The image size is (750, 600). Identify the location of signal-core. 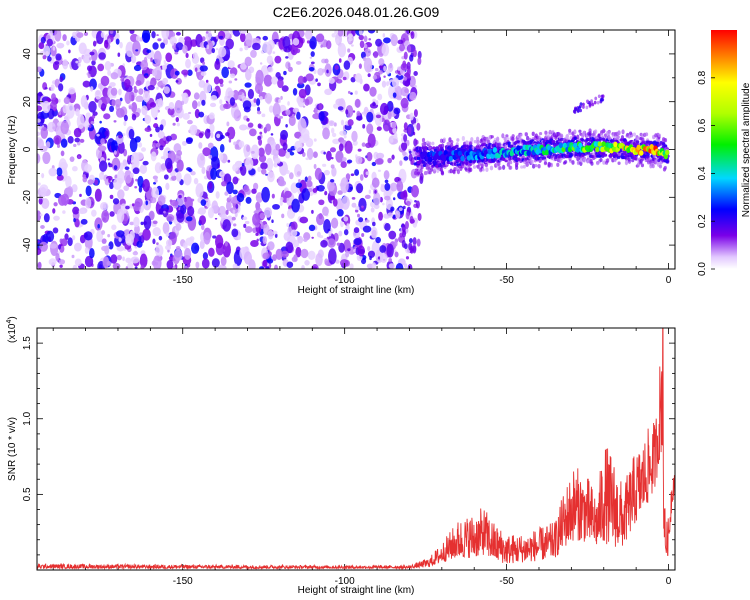
(603, 144).